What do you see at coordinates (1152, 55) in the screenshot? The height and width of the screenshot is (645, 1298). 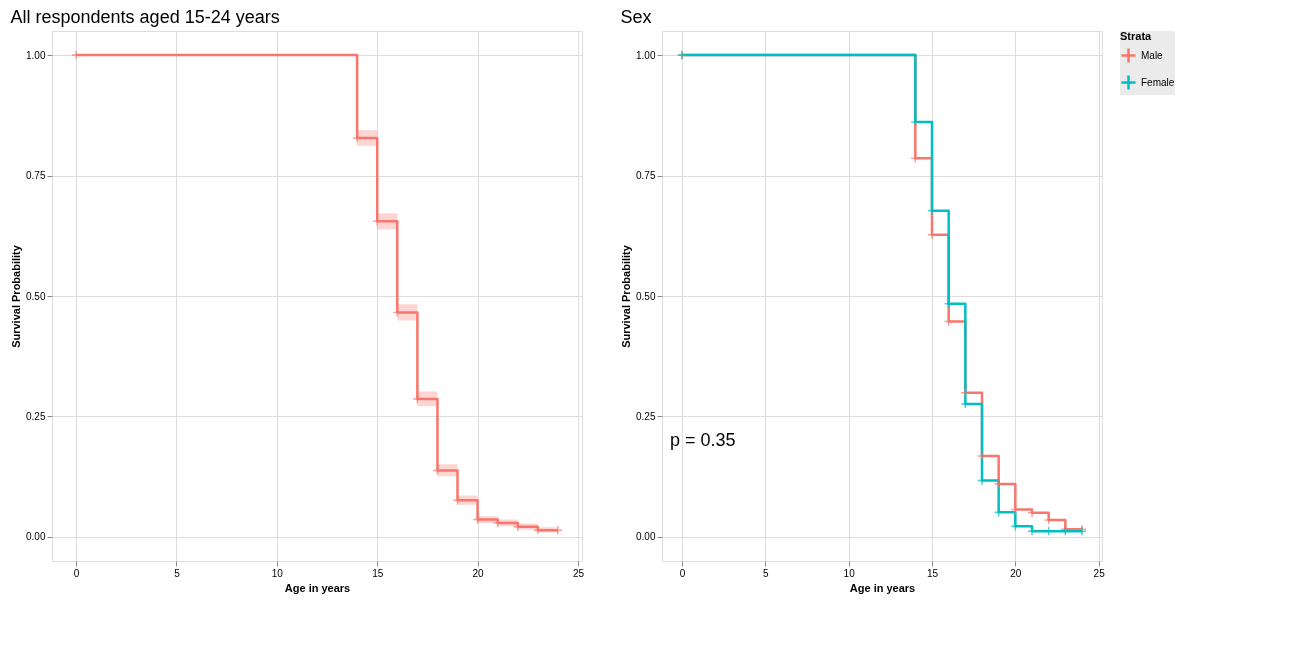 I see `legend-label: Male` at bounding box center [1152, 55].